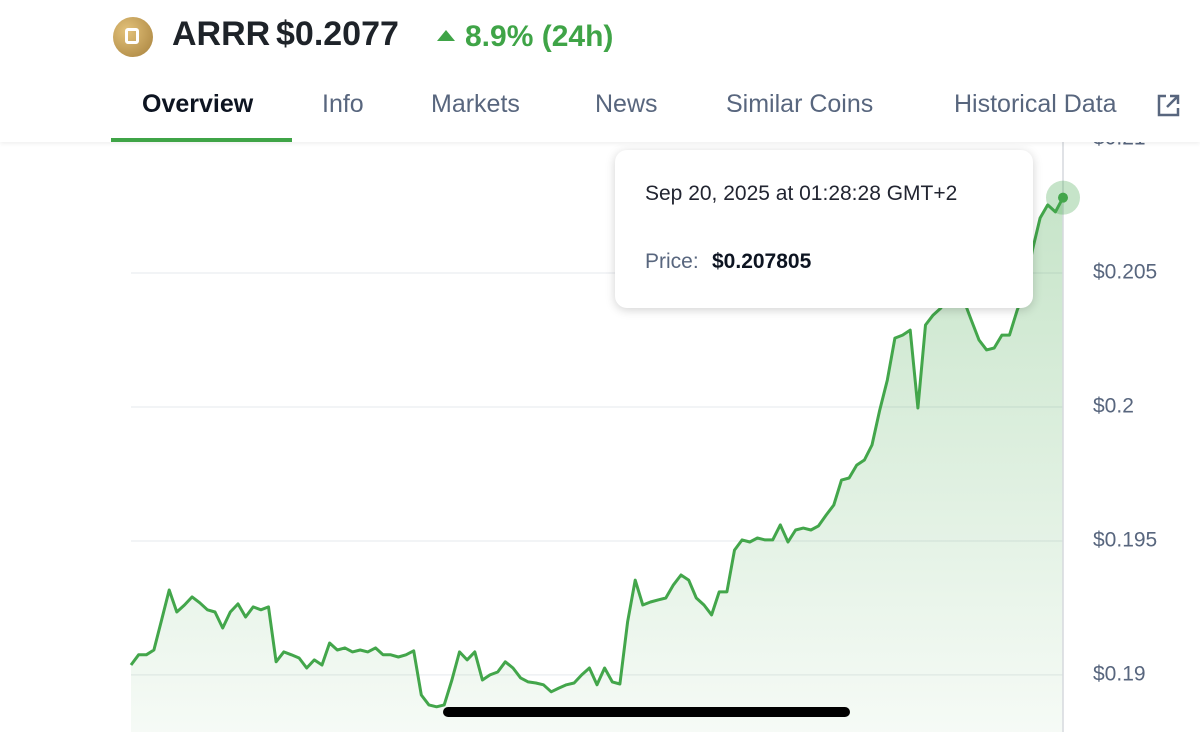 The image size is (1200, 732). I want to click on y-tick-label: $0.2, so click(1113, 406).